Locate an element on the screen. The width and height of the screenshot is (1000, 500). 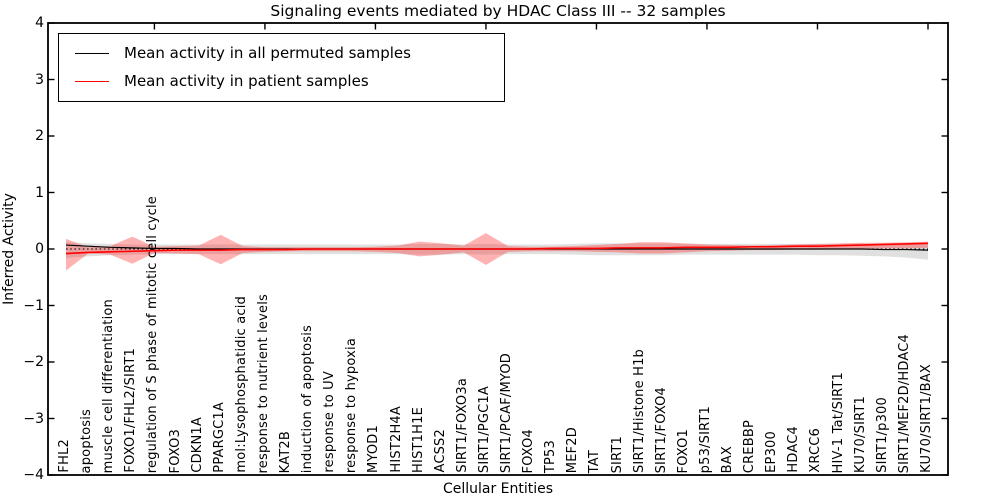
x-tick-label: ACSS2 is located at coordinates (440, 451).